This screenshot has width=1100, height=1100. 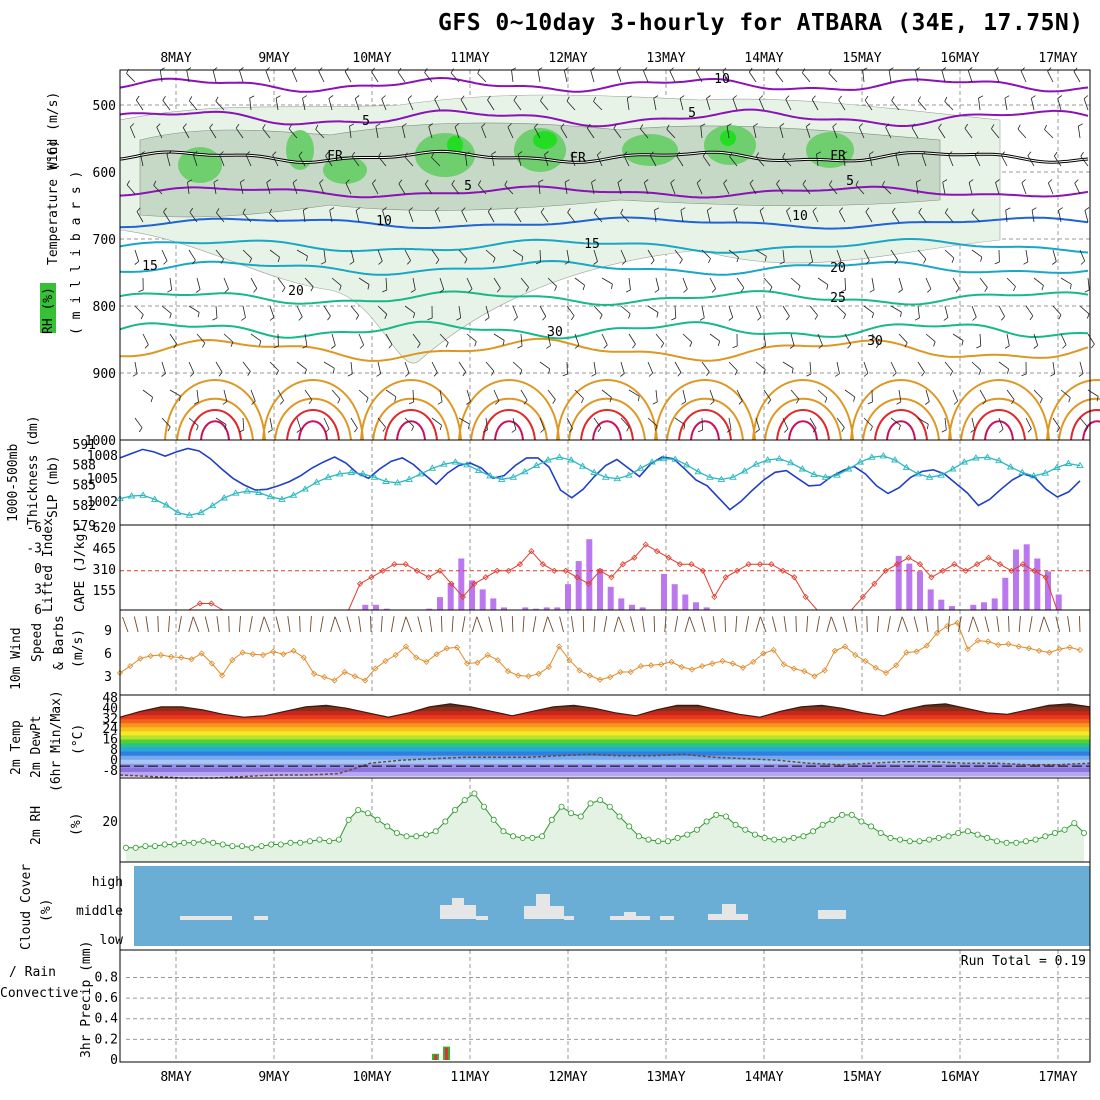 I want to click on cloud-cover-label: Cloud Cover, so click(x=26, y=907).